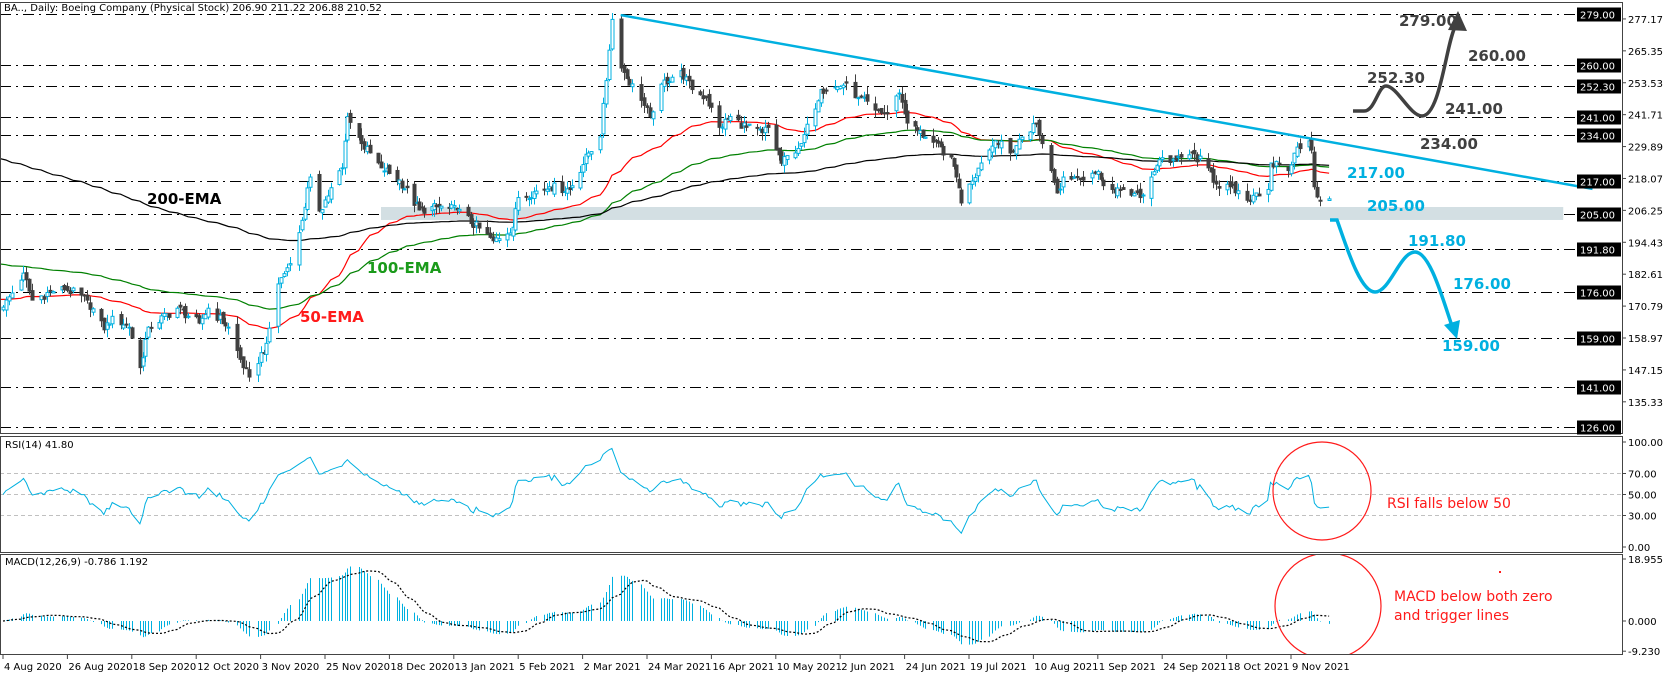  What do you see at coordinates (1597, 389) in the screenshot?
I see `level-price-label: 141.00` at bounding box center [1597, 389].